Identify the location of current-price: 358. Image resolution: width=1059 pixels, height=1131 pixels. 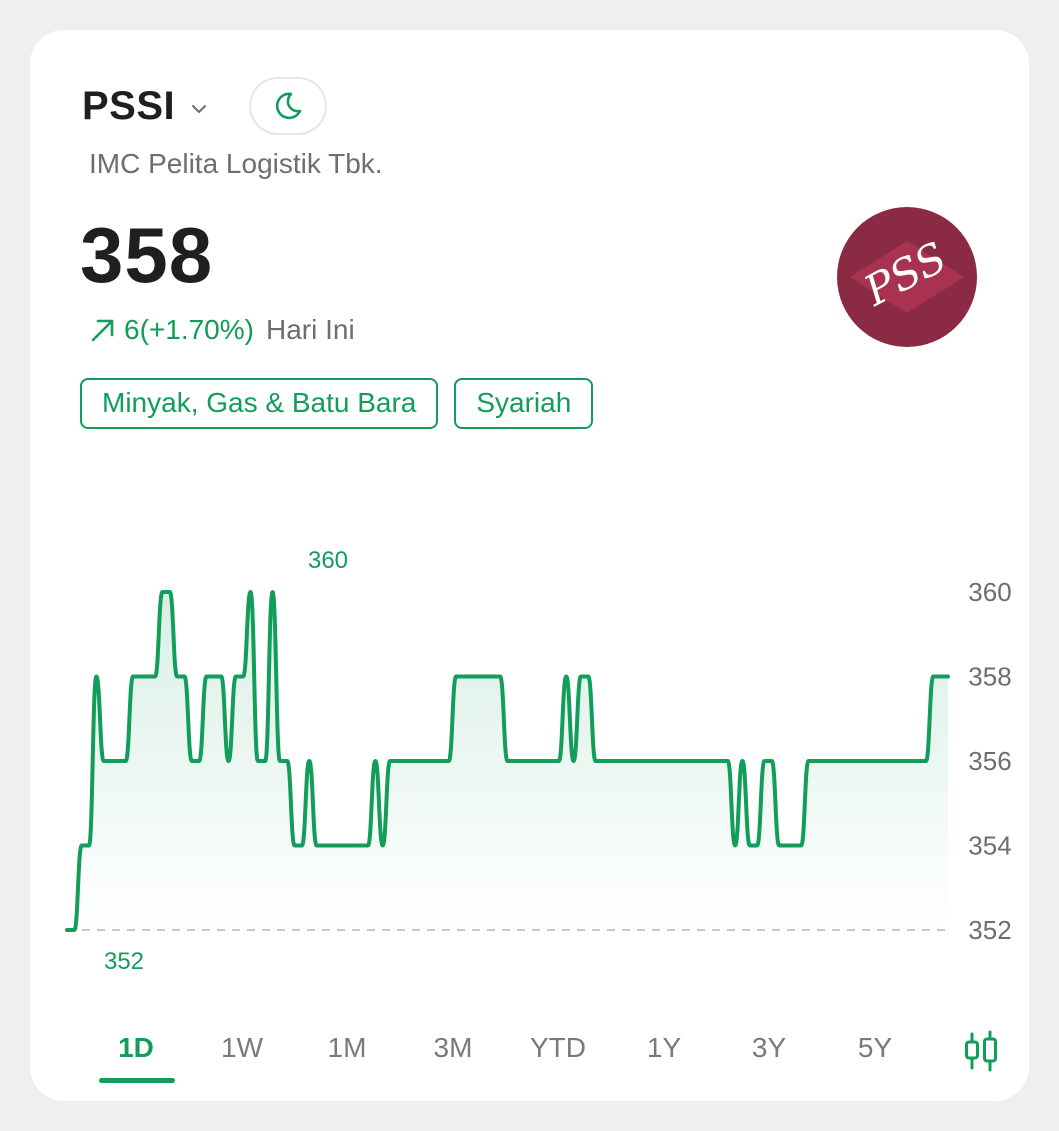
(147, 255).